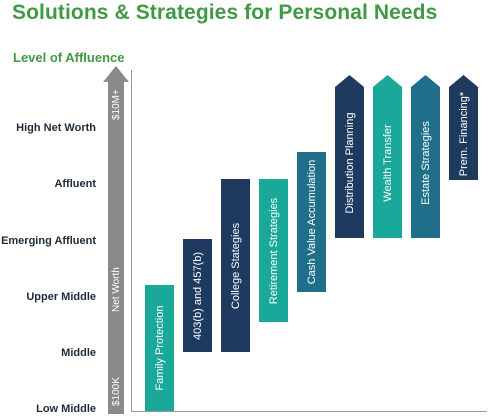 This screenshot has width=498, height=419. I want to click on bar-403b-457b-label: 403(b) and 457(b), so click(197, 295).